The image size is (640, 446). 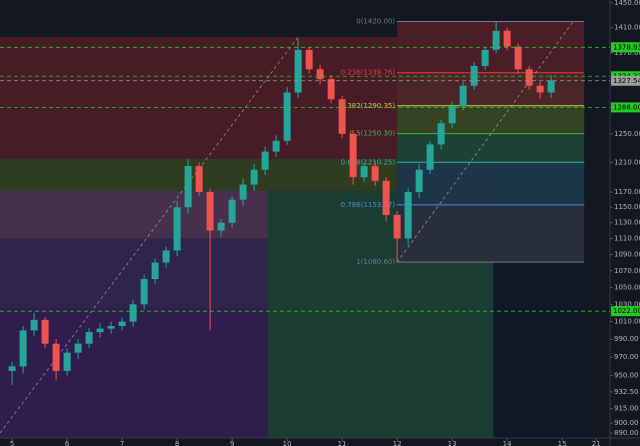 What do you see at coordinates (596, 443) in the screenshot?
I see `x-tick-label: 21` at bounding box center [596, 443].